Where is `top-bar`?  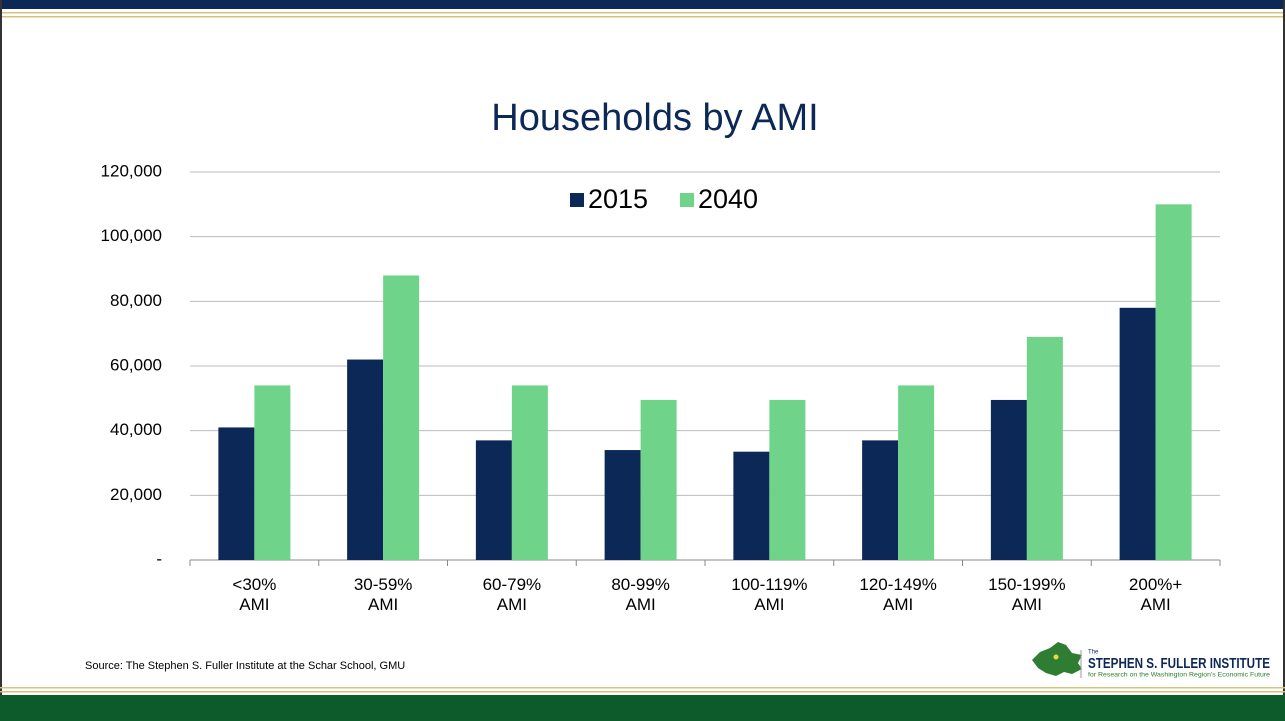 top-bar is located at coordinates (642, 4).